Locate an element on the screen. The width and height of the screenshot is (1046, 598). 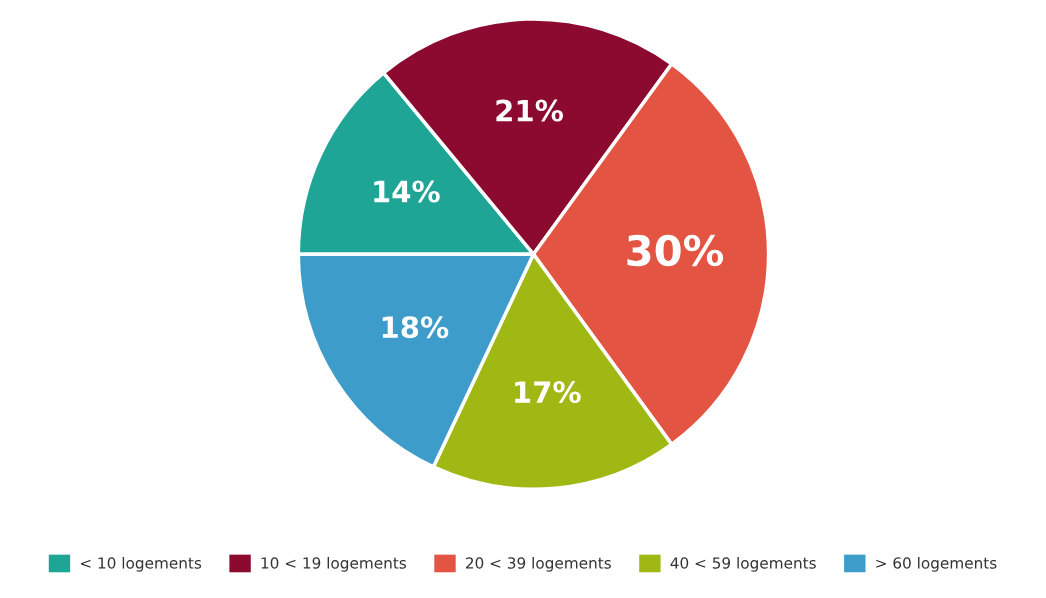
legend-label: > 60 logements is located at coordinates (936, 564).